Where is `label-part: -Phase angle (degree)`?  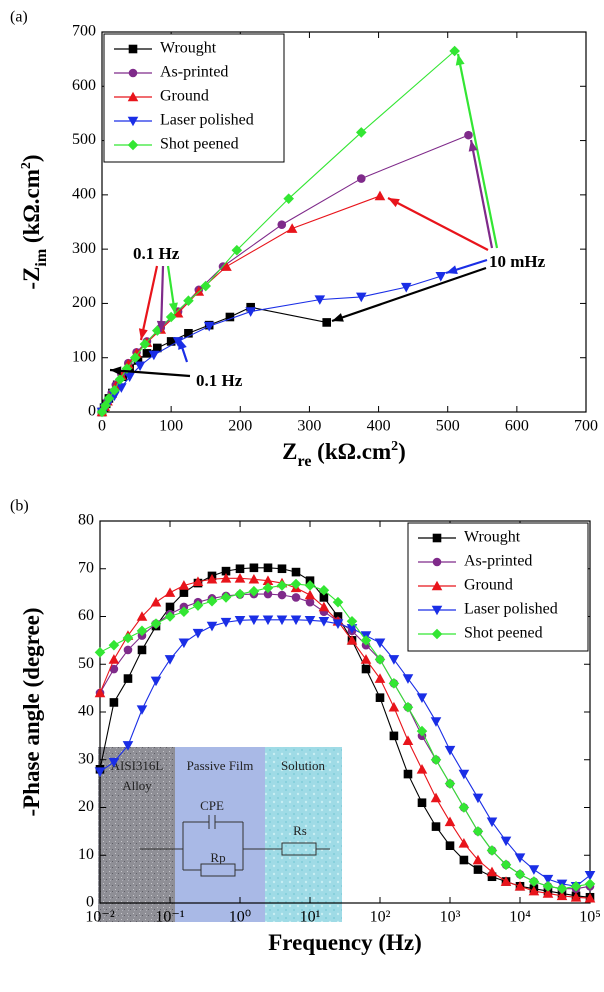 label-part: -Phase angle (degree) is located at coordinates (31, 711).